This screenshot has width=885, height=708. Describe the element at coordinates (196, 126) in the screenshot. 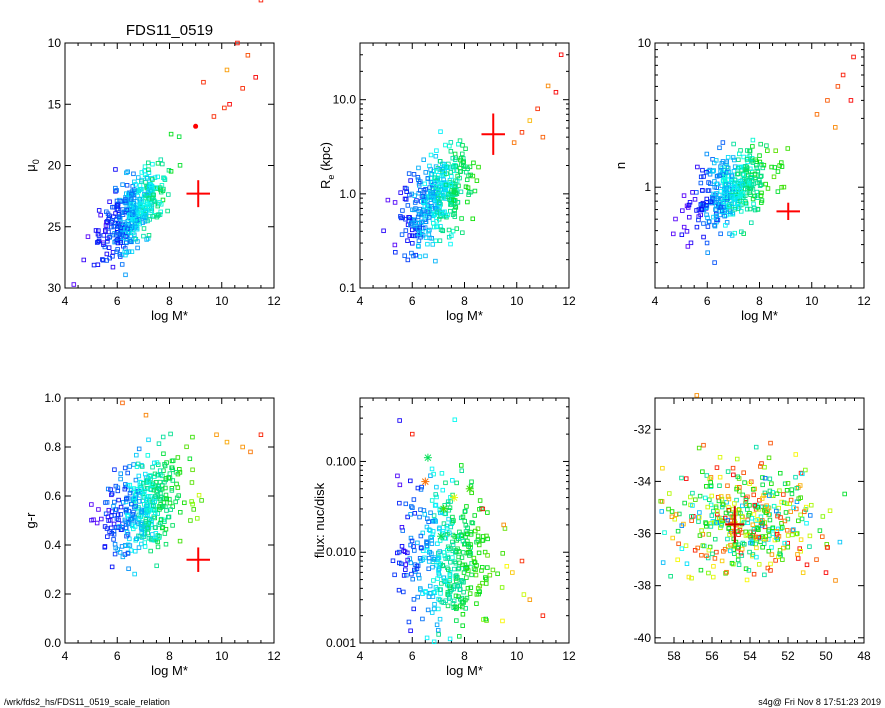

I see `extra-marker` at that location.